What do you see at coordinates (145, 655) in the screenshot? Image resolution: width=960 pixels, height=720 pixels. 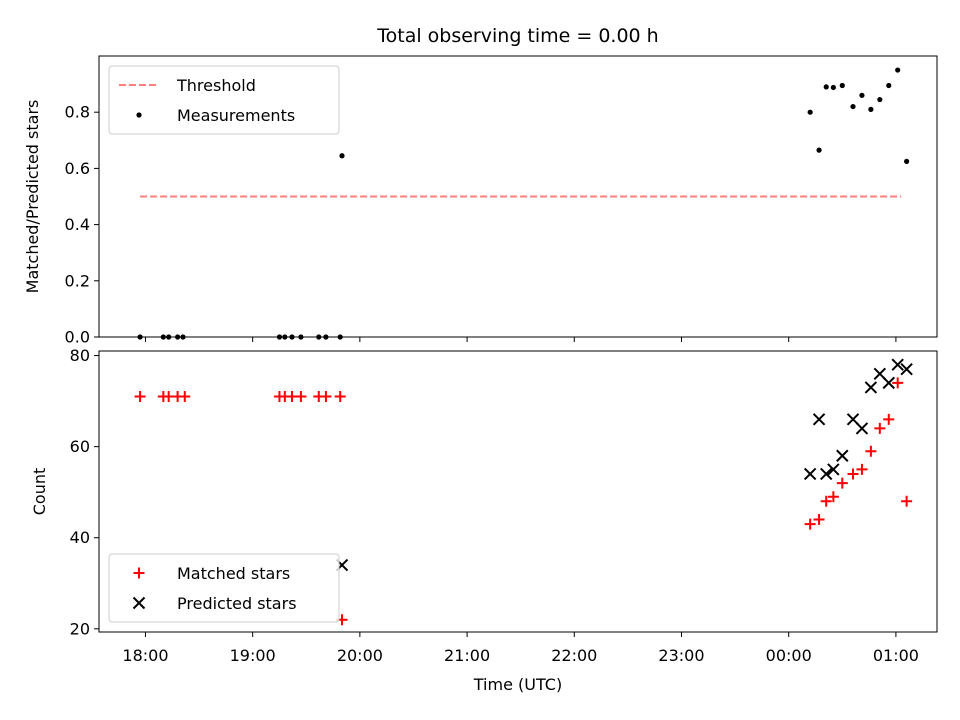 I see `x-tick-label: 18:00` at bounding box center [145, 655].